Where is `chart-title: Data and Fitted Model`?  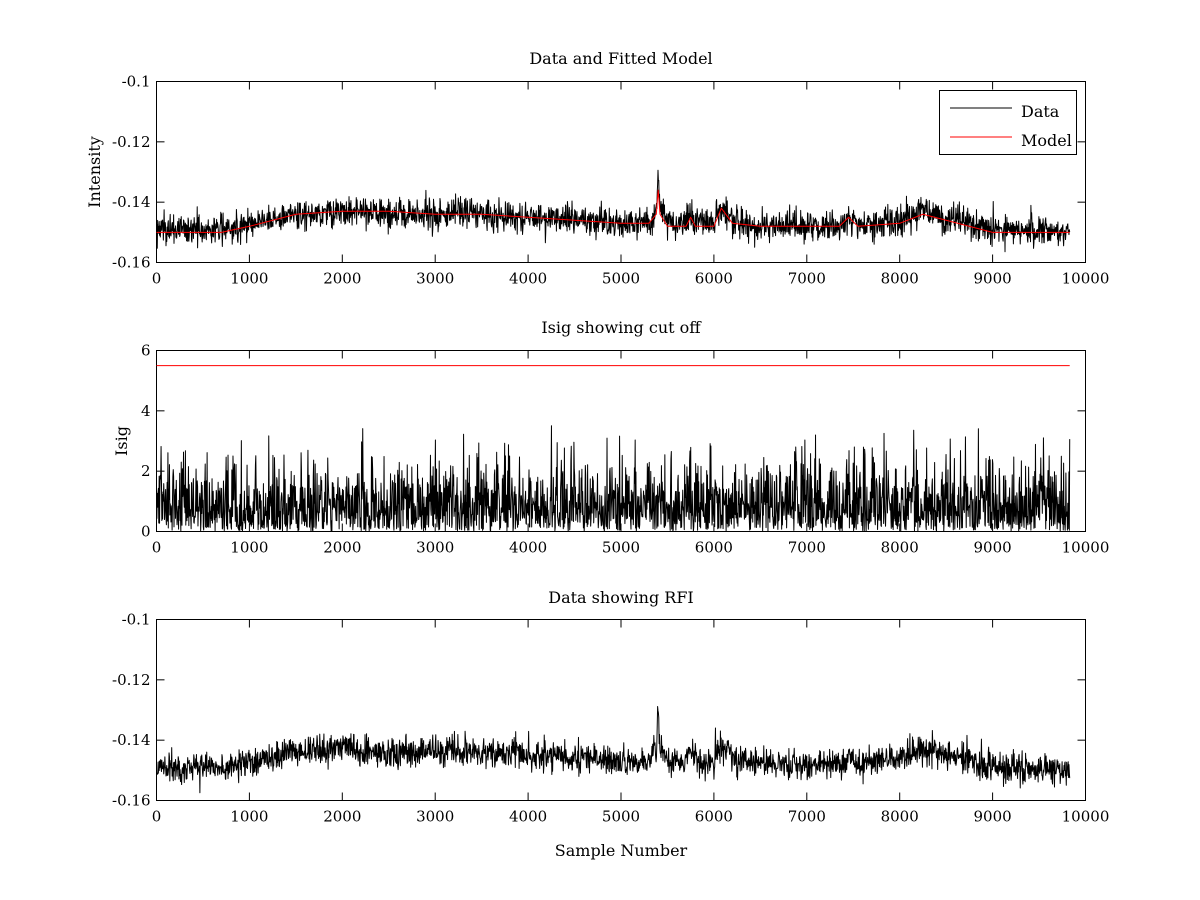
chart-title: Data and Fitted Model is located at coordinates (620, 58).